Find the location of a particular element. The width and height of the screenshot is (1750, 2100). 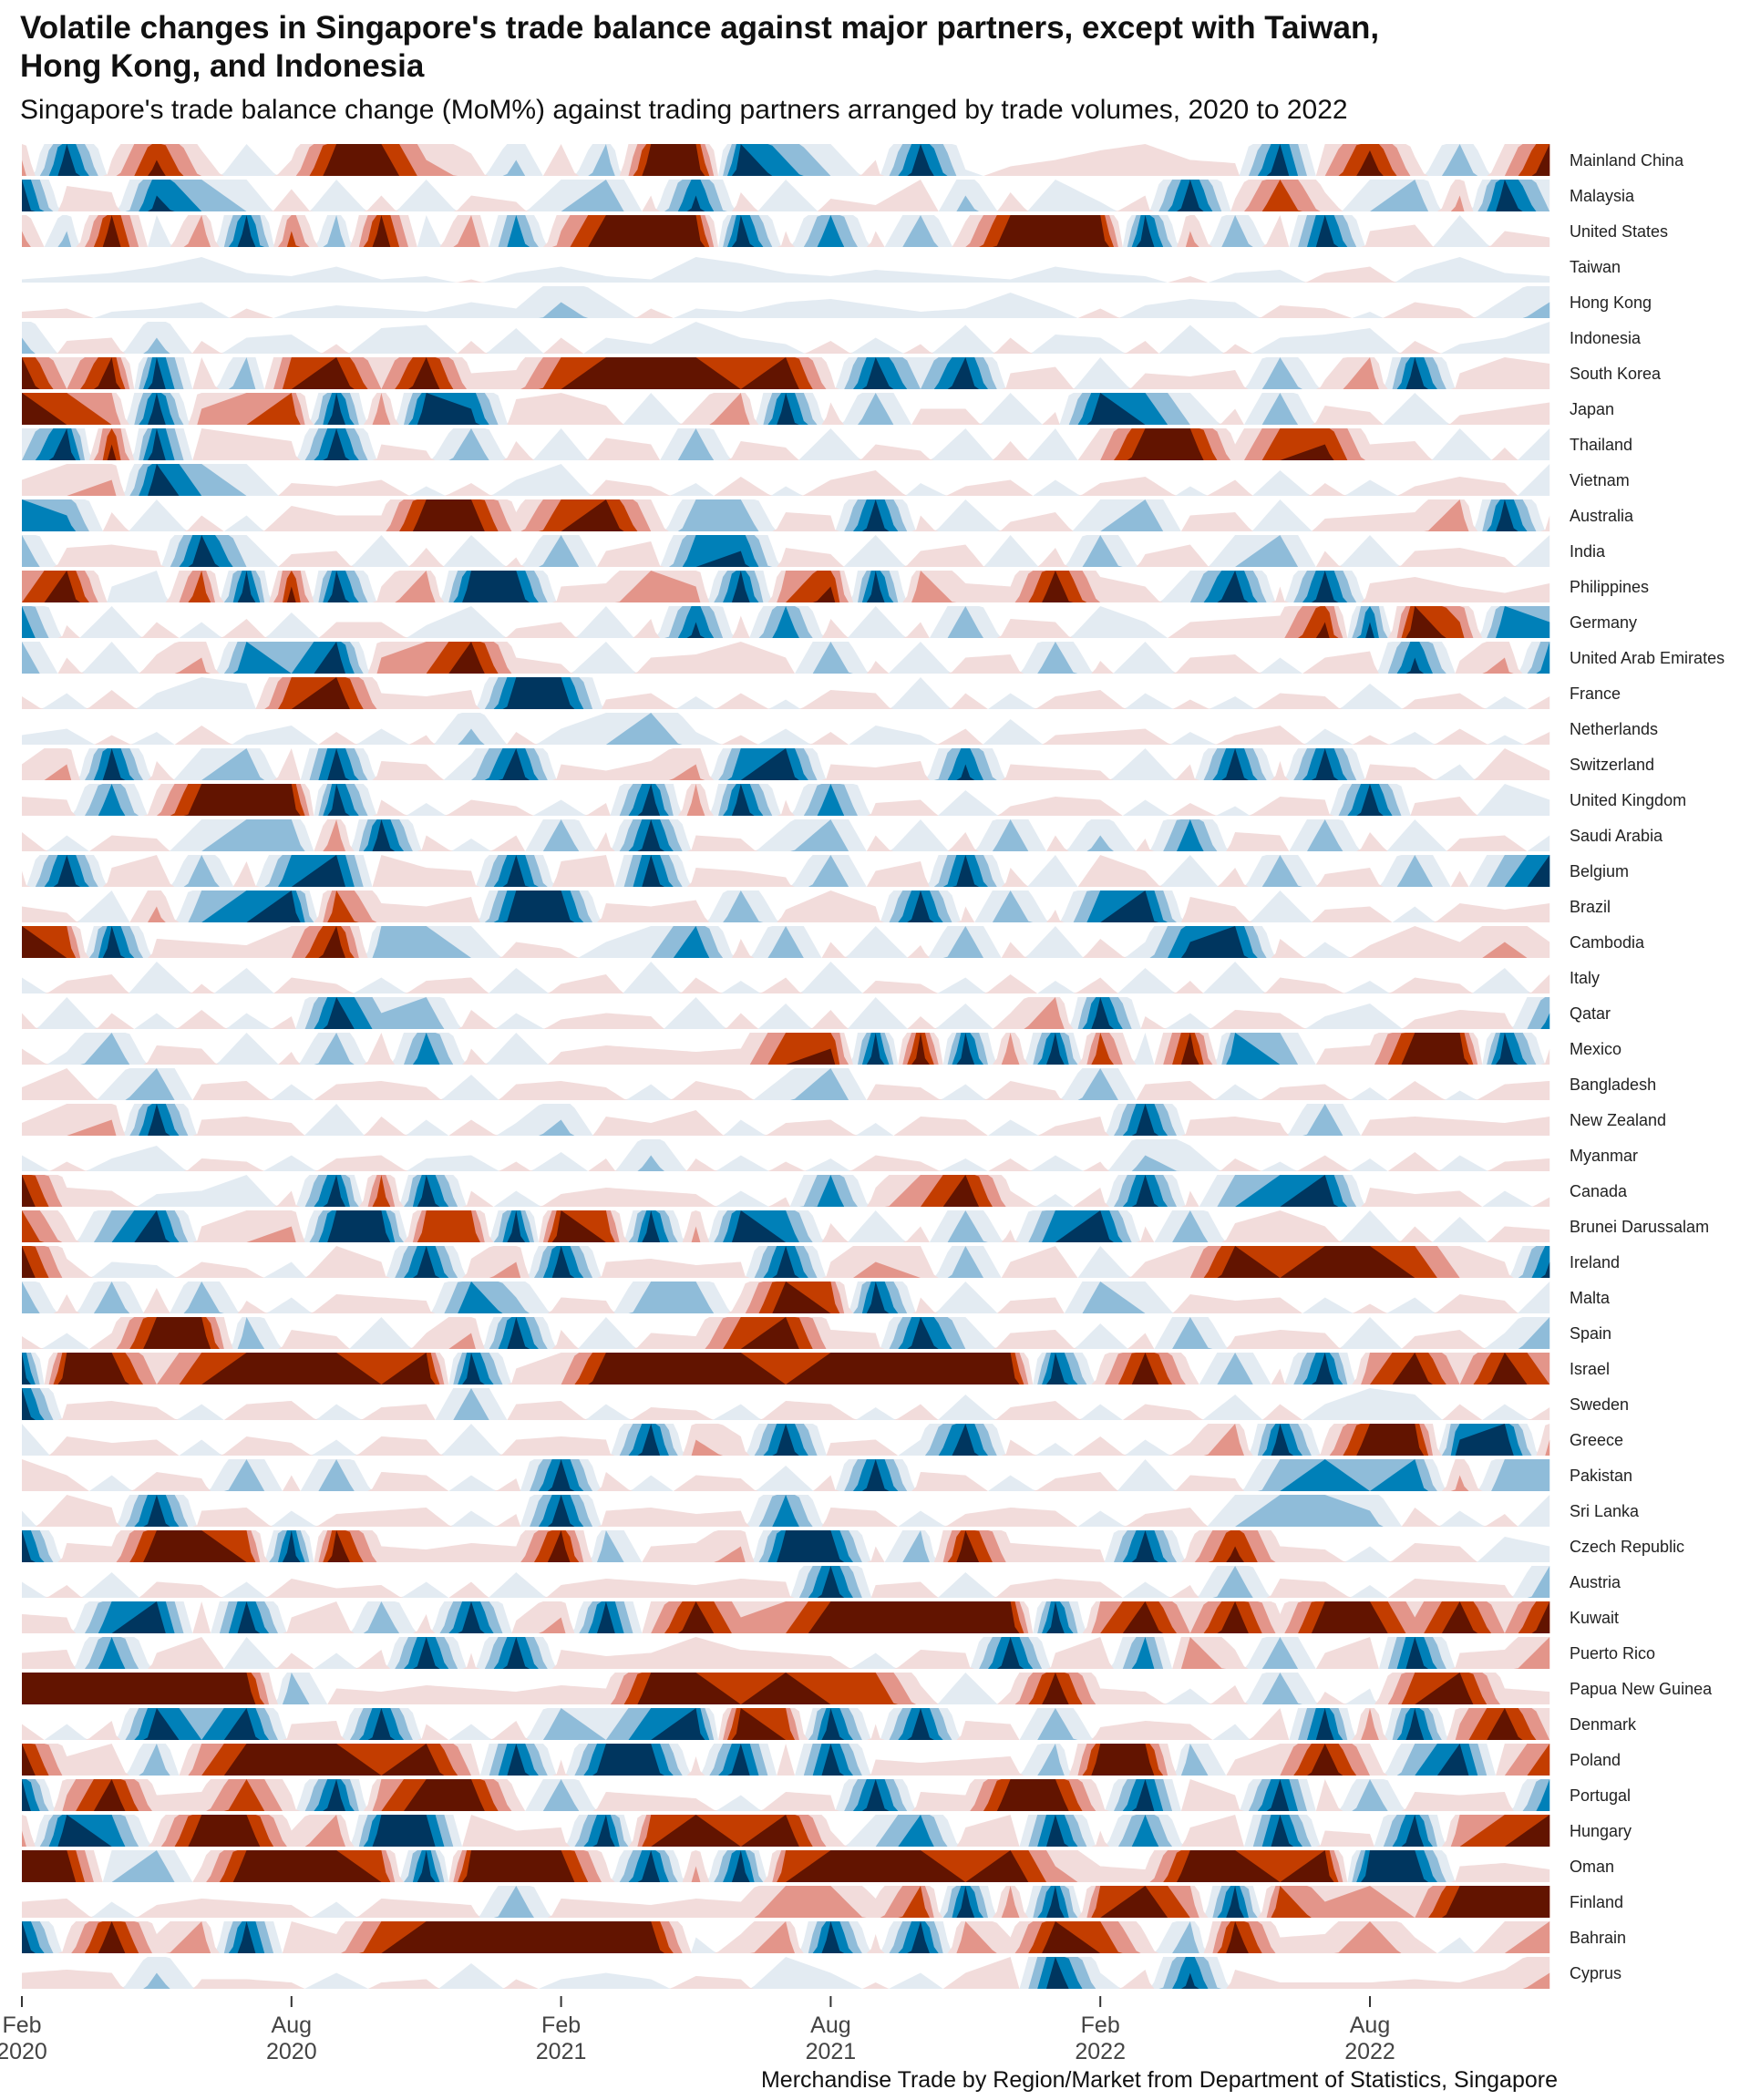

horizon-row: South Korea is located at coordinates (842, 373).